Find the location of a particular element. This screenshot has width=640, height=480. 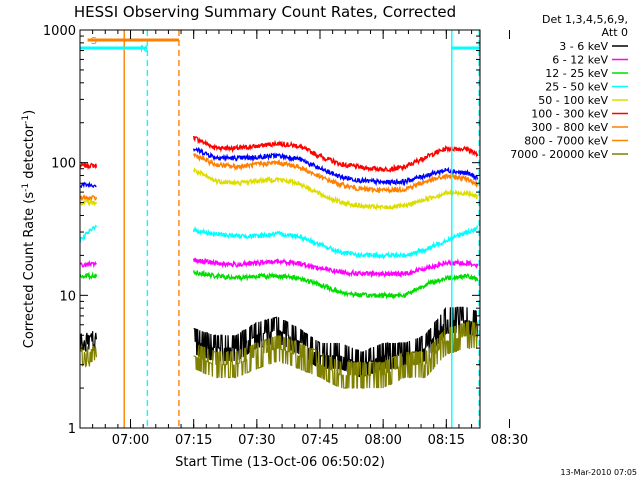

legend-entry-label: 300 - 800 keV is located at coordinates (569, 127).